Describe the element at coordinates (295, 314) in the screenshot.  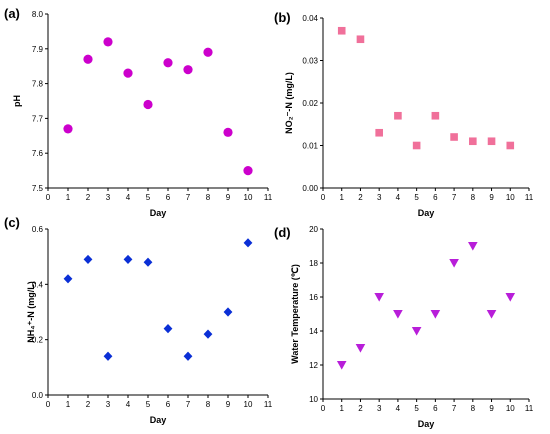
I see `y-axis-label: Water Temperature (℃)` at that location.